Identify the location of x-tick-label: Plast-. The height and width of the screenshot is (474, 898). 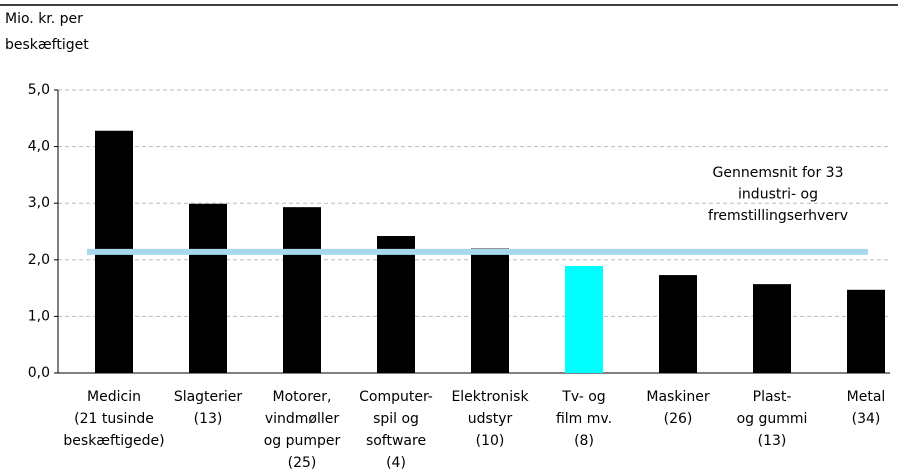
(772, 397).